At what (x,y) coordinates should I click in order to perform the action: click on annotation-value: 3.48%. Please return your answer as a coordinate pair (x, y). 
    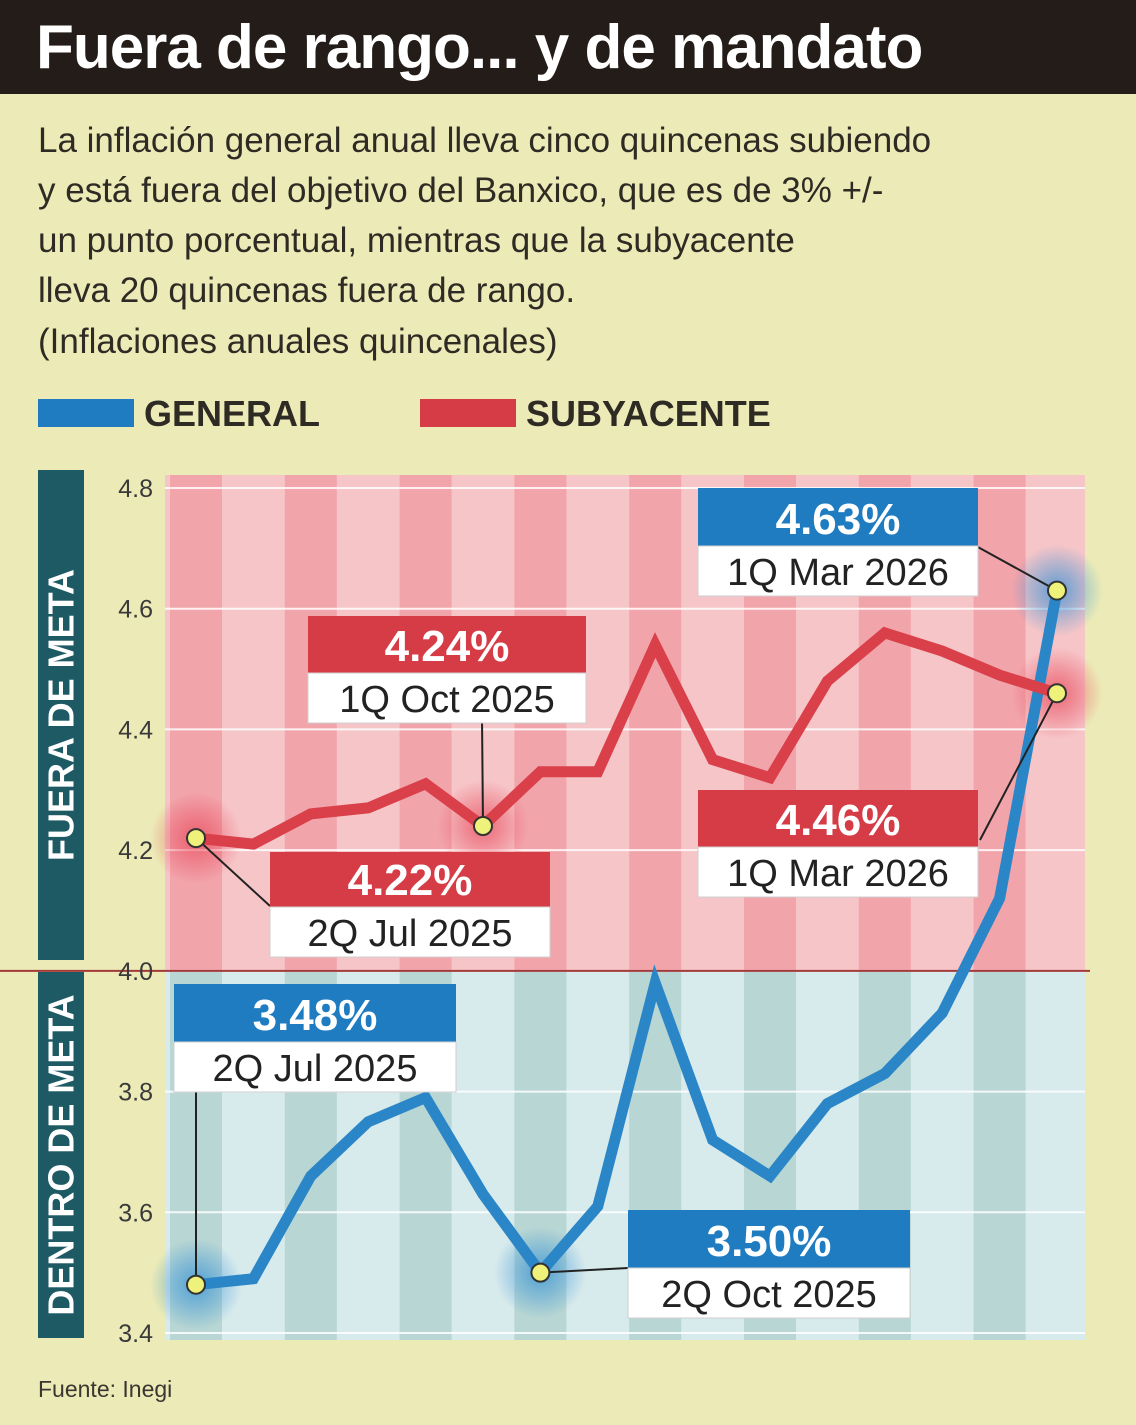
    Looking at the image, I should click on (315, 1015).